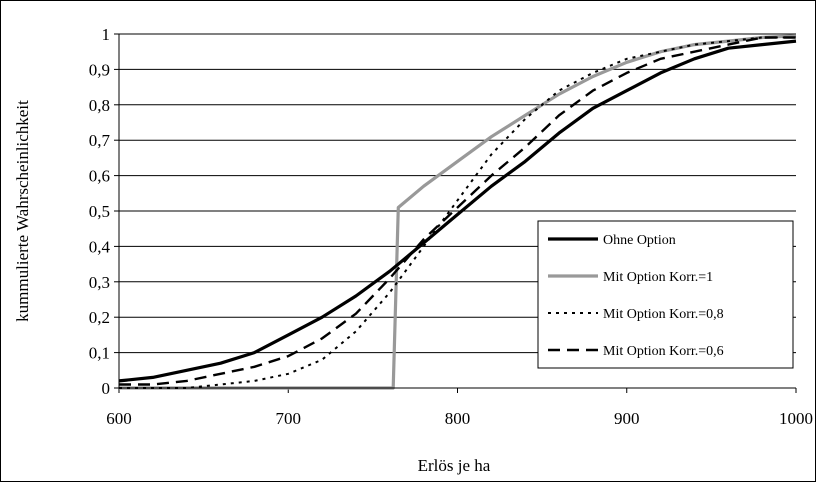 This screenshot has height=486, width=816. I want to click on legend-box, so click(665, 294).